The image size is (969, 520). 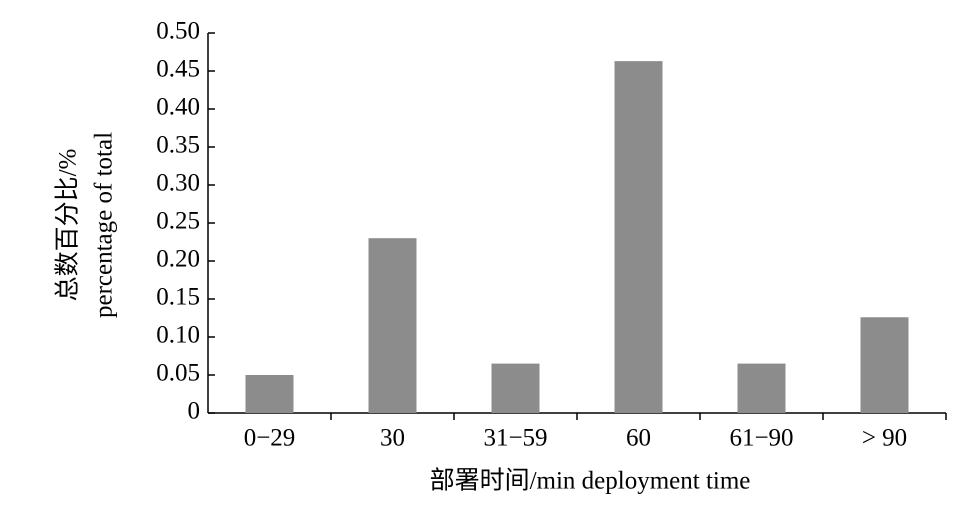 I want to click on x-tick-label: 30, so click(x=392, y=438).